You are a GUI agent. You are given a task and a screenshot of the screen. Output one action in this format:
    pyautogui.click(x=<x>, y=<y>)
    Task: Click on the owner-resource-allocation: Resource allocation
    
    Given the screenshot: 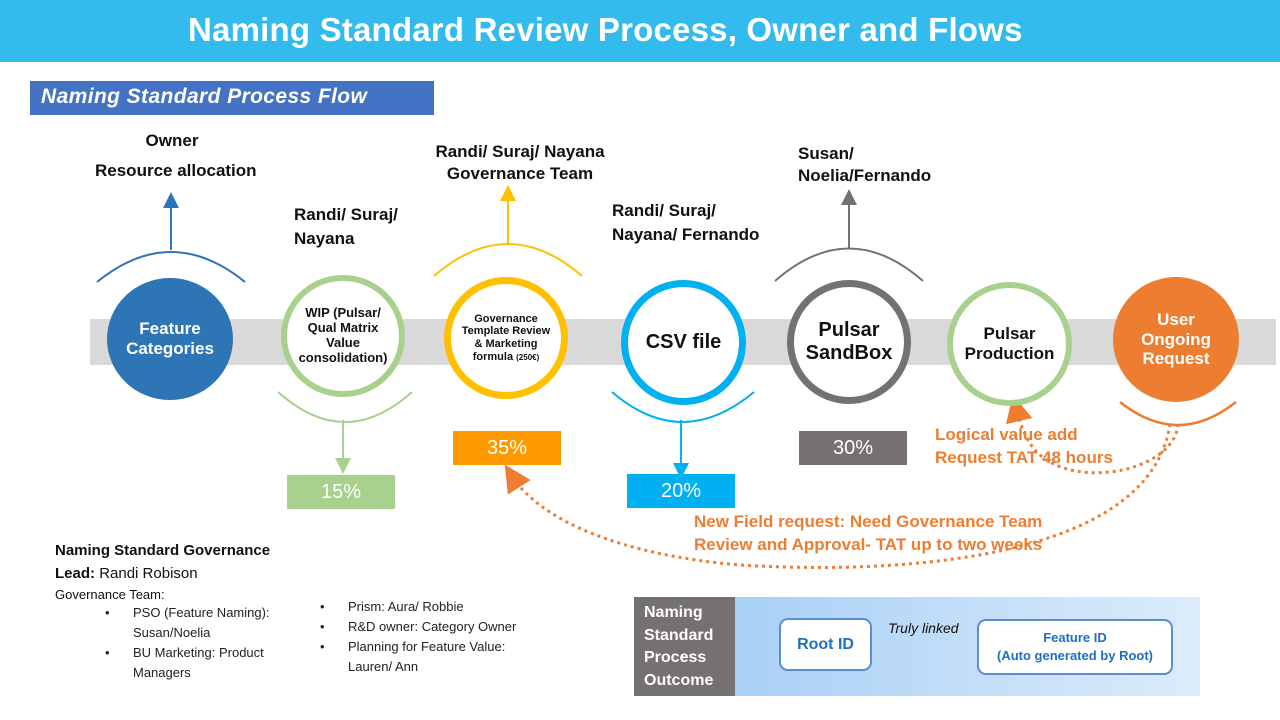 What is the action you would take?
    pyautogui.click(x=176, y=170)
    